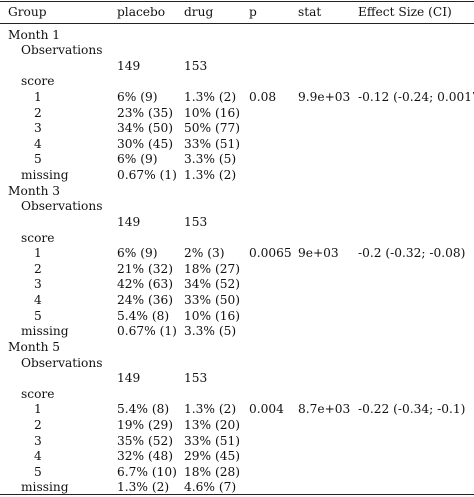 The image size is (474, 497). I want to click on table-row: 4 30% (45) 33% (51), so click(237, 145).